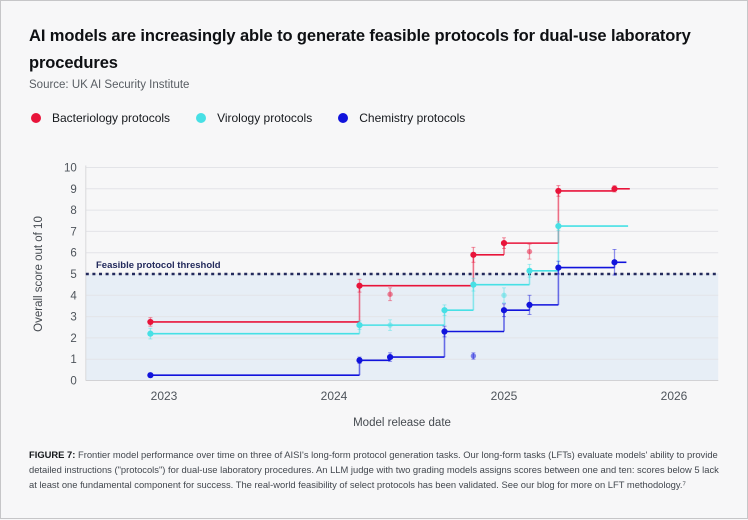  Describe the element at coordinates (73, 360) in the screenshot. I see `y-tick-label: 1` at that location.